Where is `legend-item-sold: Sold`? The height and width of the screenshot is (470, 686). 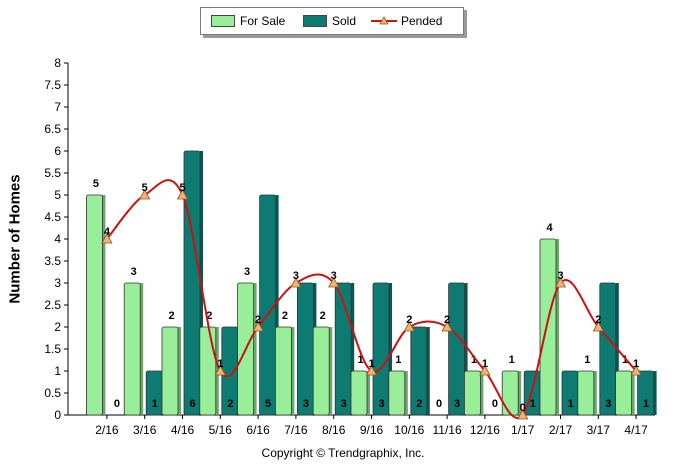
legend-item-sold: Sold is located at coordinates (329, 21).